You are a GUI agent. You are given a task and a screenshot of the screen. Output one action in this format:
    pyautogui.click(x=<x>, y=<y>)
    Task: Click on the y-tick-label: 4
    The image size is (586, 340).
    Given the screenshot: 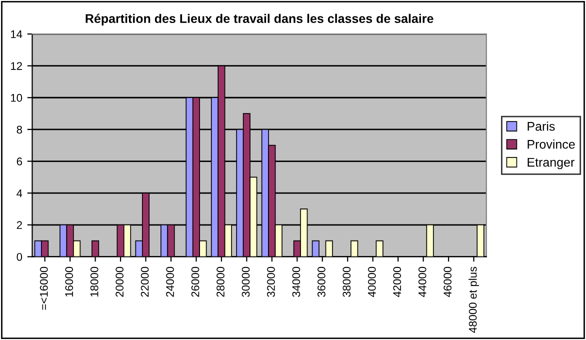 What is the action you would take?
    pyautogui.click(x=19, y=193)
    